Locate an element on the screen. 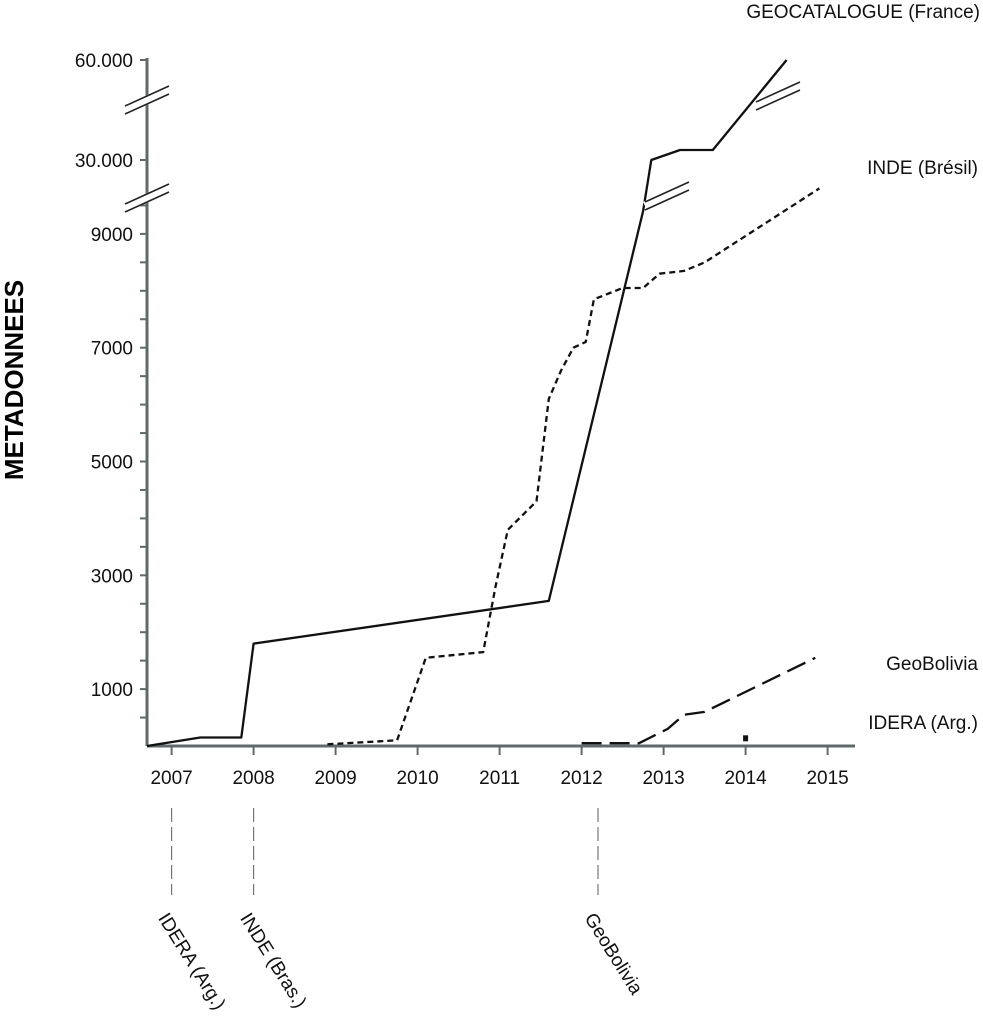  x-tick-label: 2012 is located at coordinates (581, 778).